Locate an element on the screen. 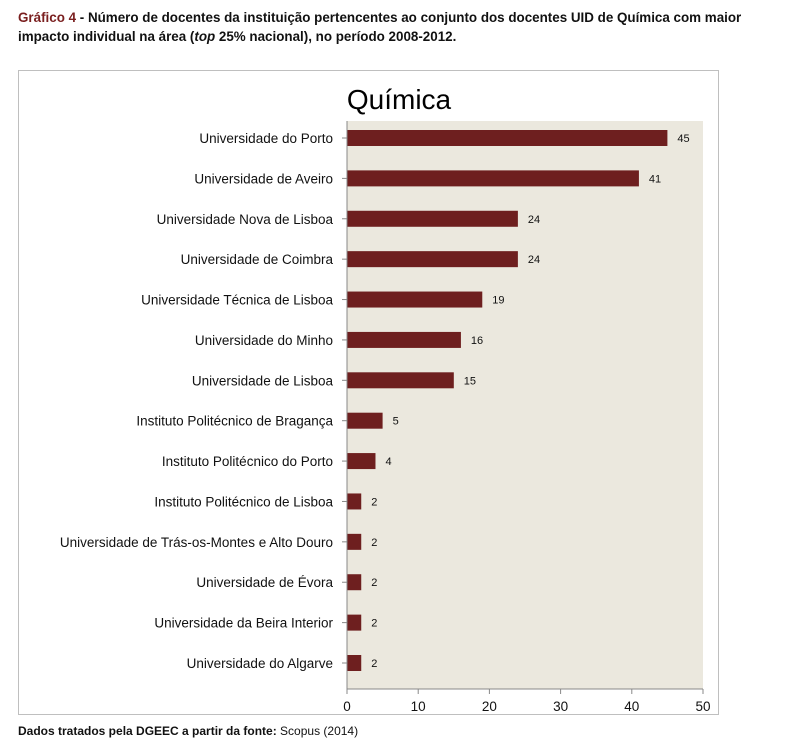  data-label: 19 is located at coordinates (498, 301).